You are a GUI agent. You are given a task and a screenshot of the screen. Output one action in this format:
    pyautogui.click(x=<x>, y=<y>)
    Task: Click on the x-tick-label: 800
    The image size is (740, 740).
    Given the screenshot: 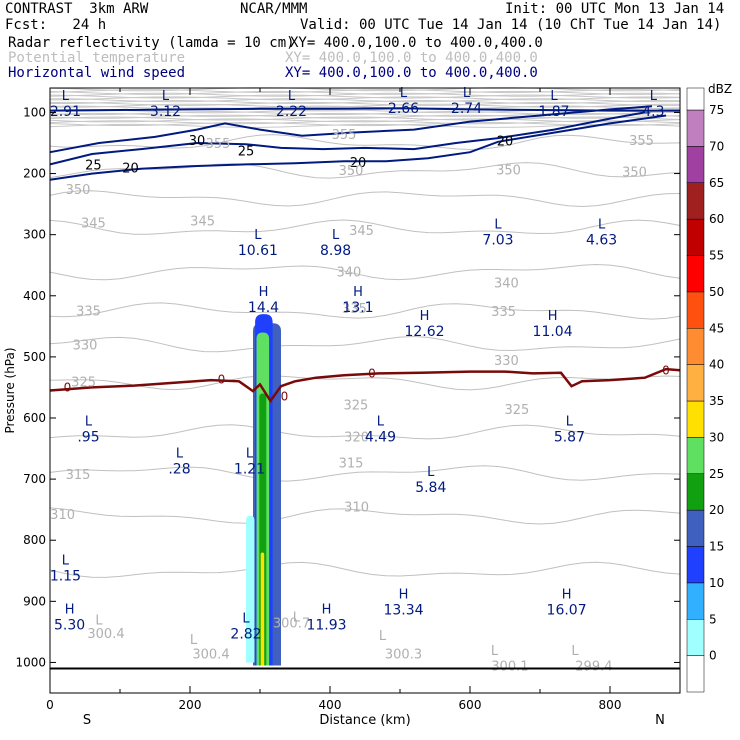 What is the action you would take?
    pyautogui.click(x=610, y=705)
    